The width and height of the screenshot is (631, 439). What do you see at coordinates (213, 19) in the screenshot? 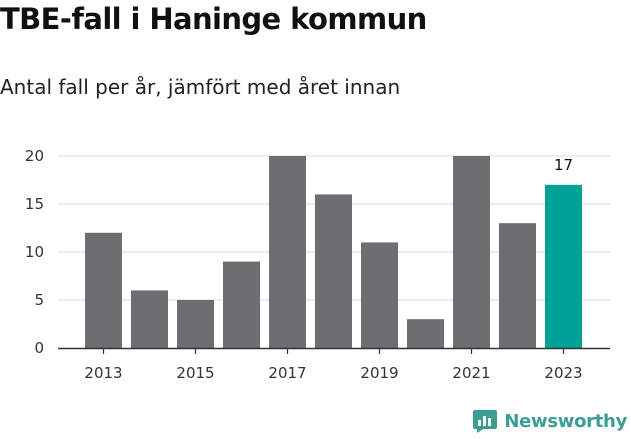
I see `chart-title: TBE-fall i Haninge kommun` at bounding box center [213, 19].